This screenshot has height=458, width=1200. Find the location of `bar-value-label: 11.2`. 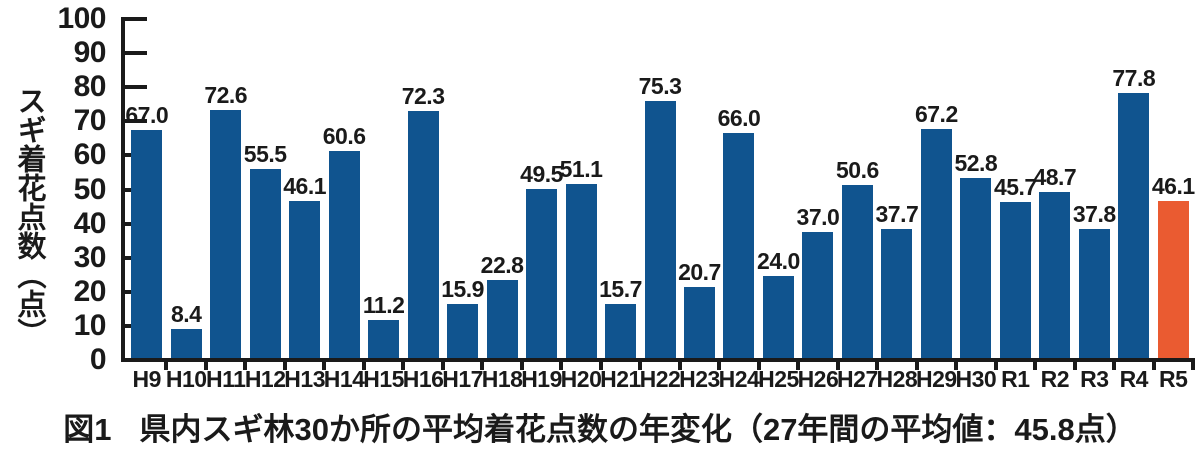

bar-value-label: 11.2 is located at coordinates (383, 304).